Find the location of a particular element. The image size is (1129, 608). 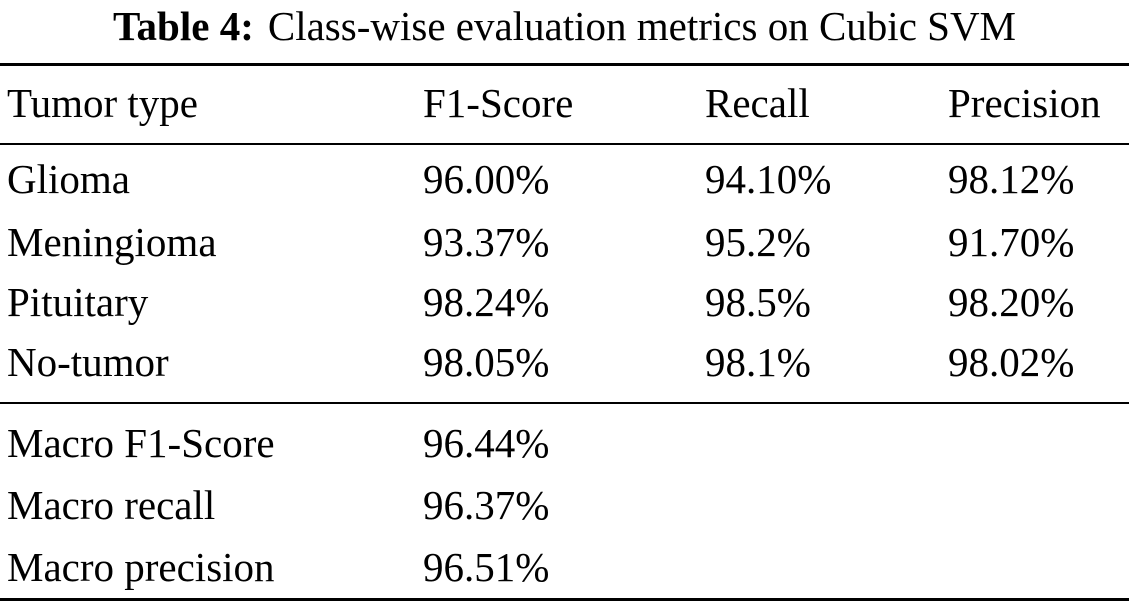

header-precision: Precision is located at coordinates (1024, 103).